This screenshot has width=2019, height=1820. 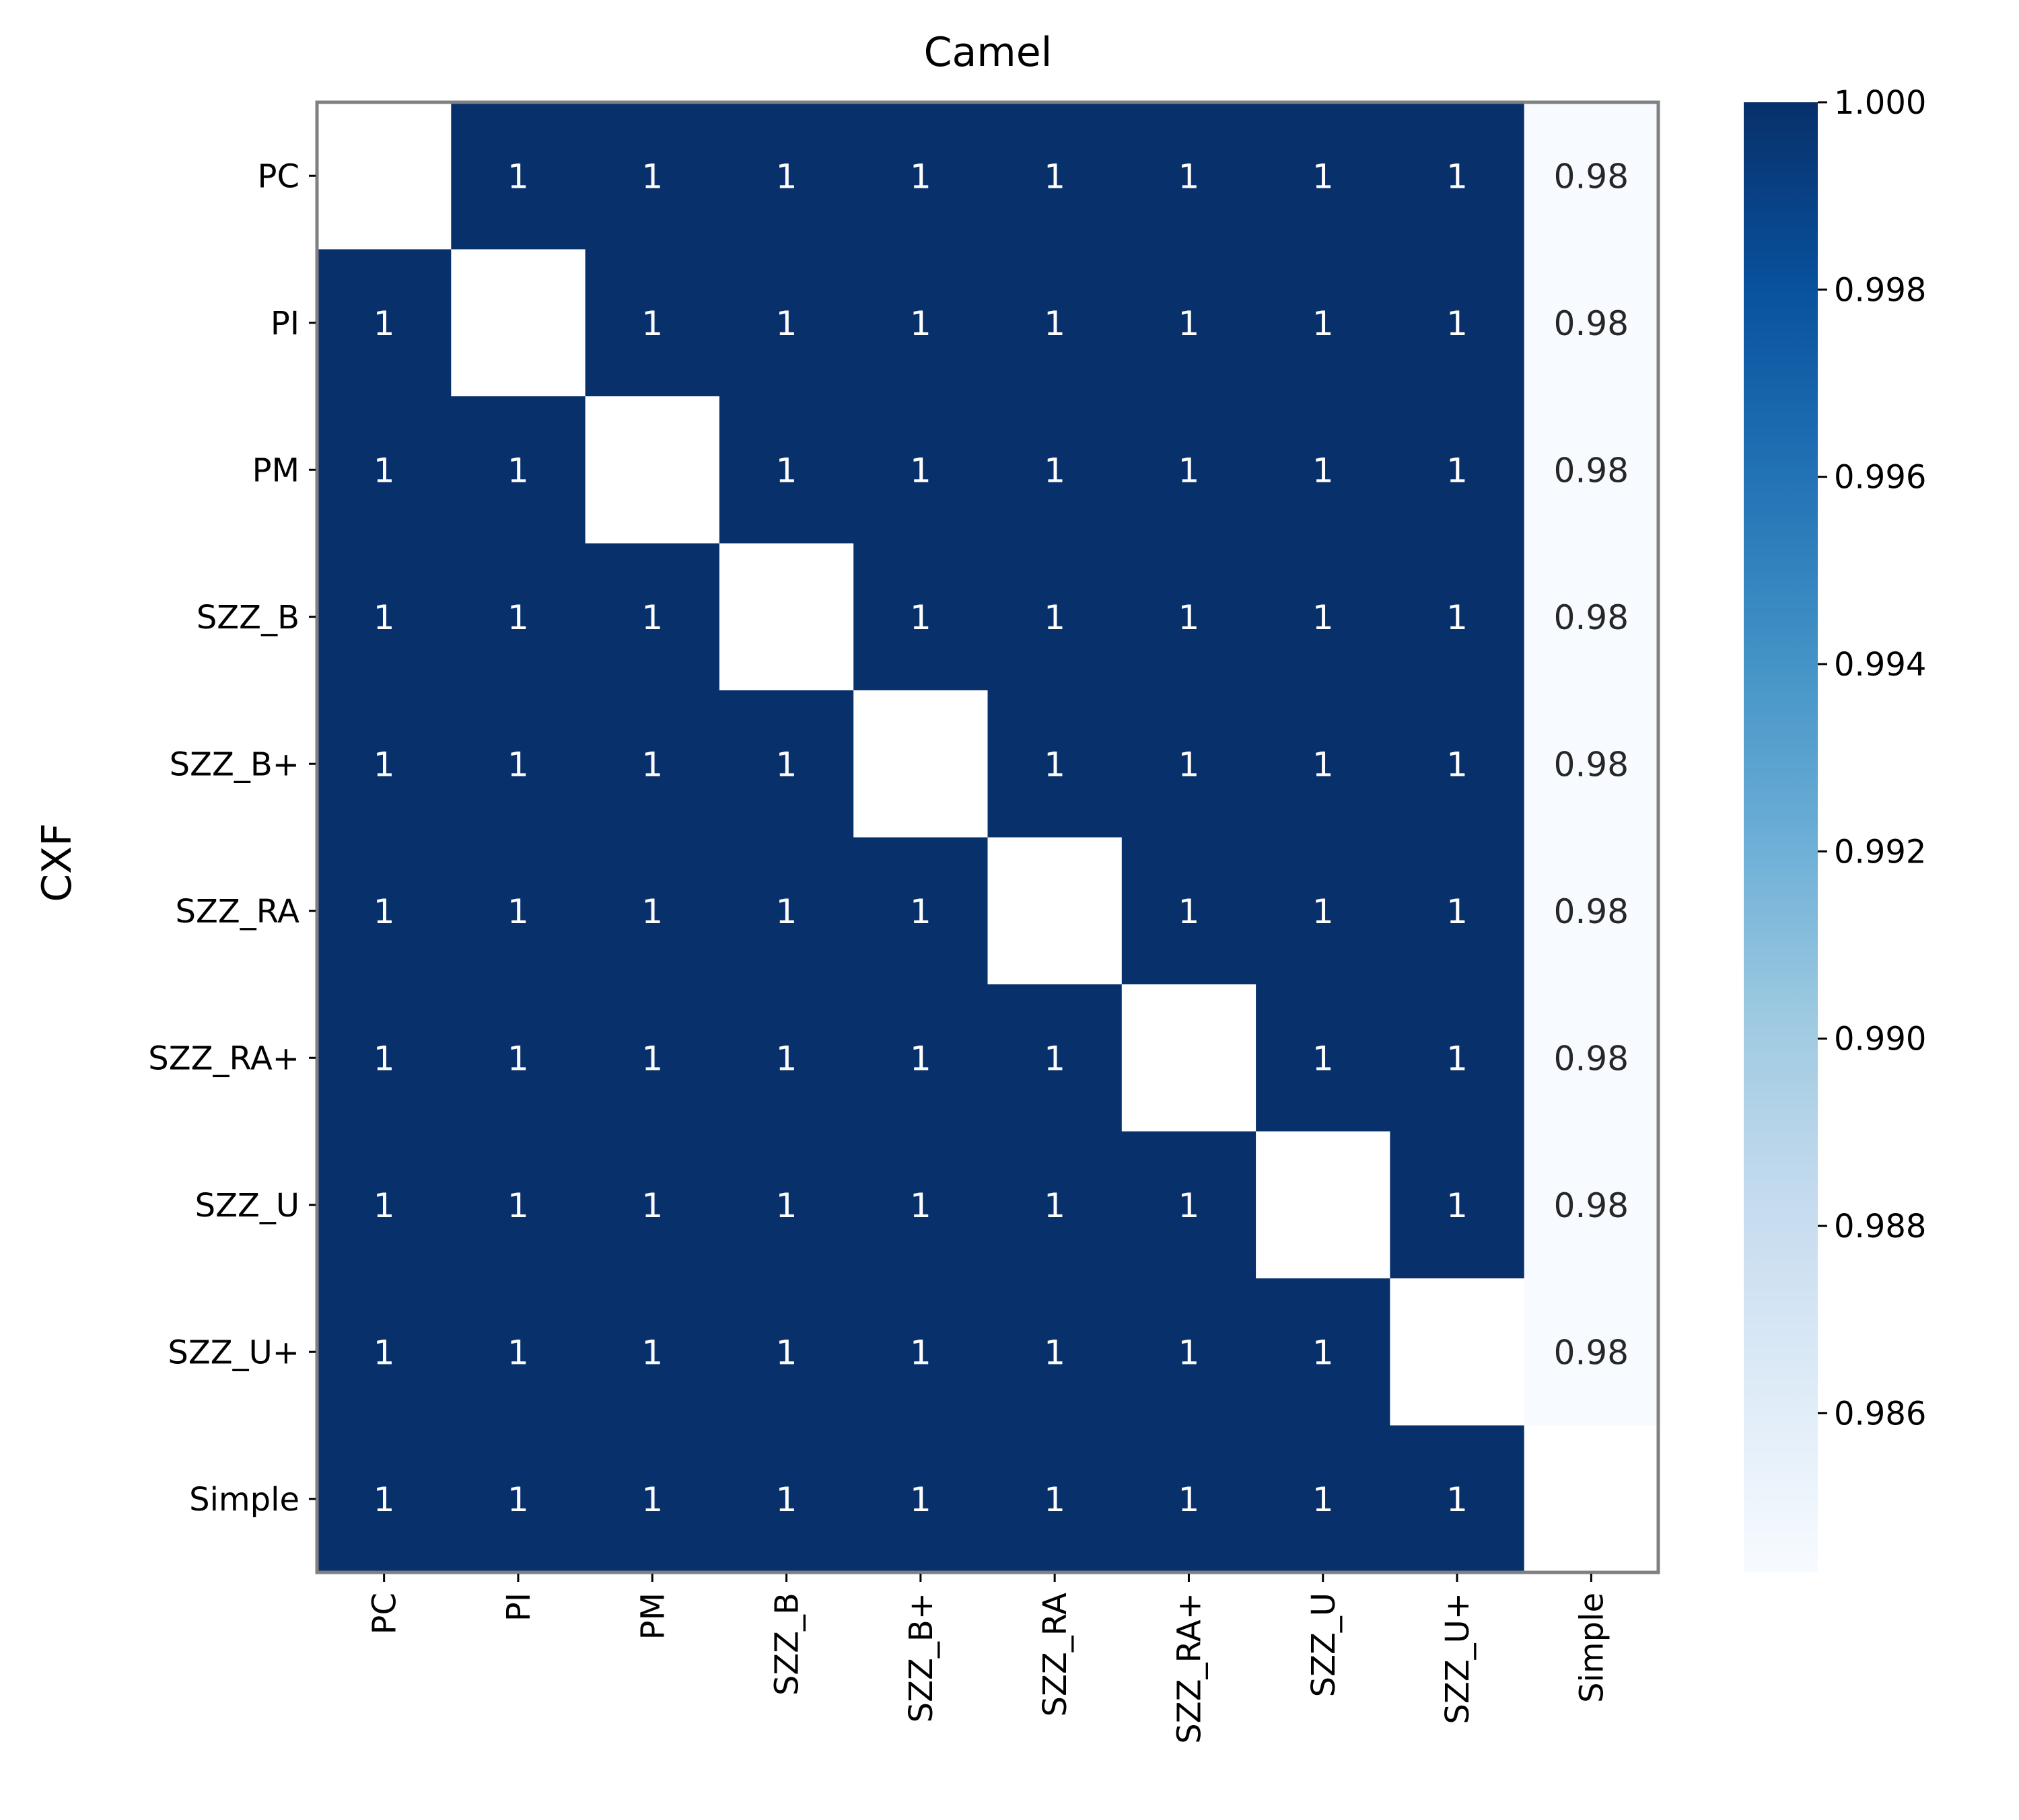 What do you see at coordinates (279, 176) in the screenshot?
I see `y-tick-label: PC` at bounding box center [279, 176].